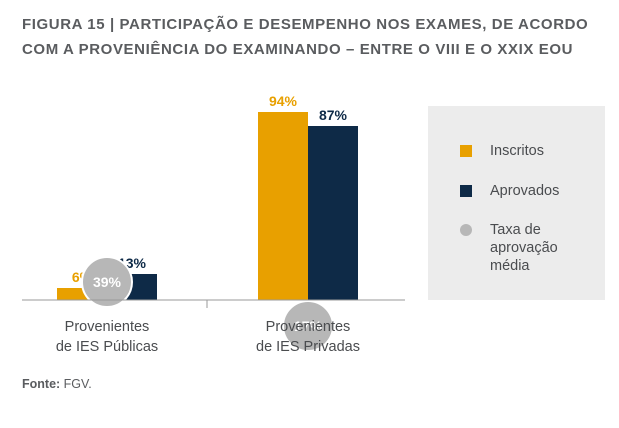 Image resolution: width=619 pixels, height=428 pixels. I want to click on legend-label-inscritos: Inscritos, so click(517, 151).